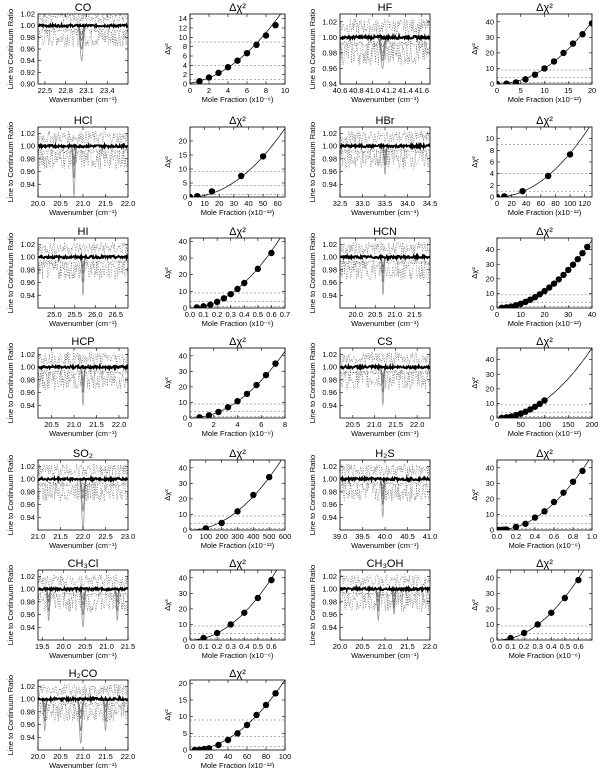 This screenshot has width=600, height=768. Describe the element at coordinates (65, 90) in the screenshot. I see `x-tick-label: 22.8` at that location.